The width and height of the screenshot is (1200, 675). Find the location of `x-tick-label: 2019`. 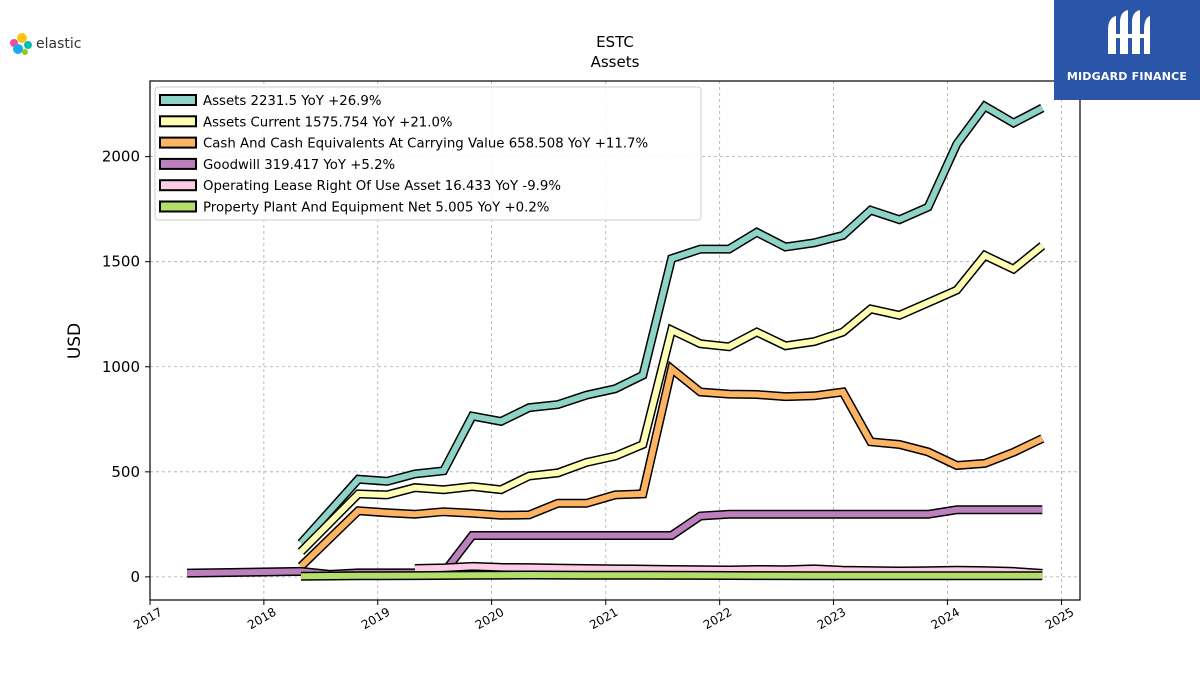

x-tick-label: 2019 is located at coordinates (375, 618).